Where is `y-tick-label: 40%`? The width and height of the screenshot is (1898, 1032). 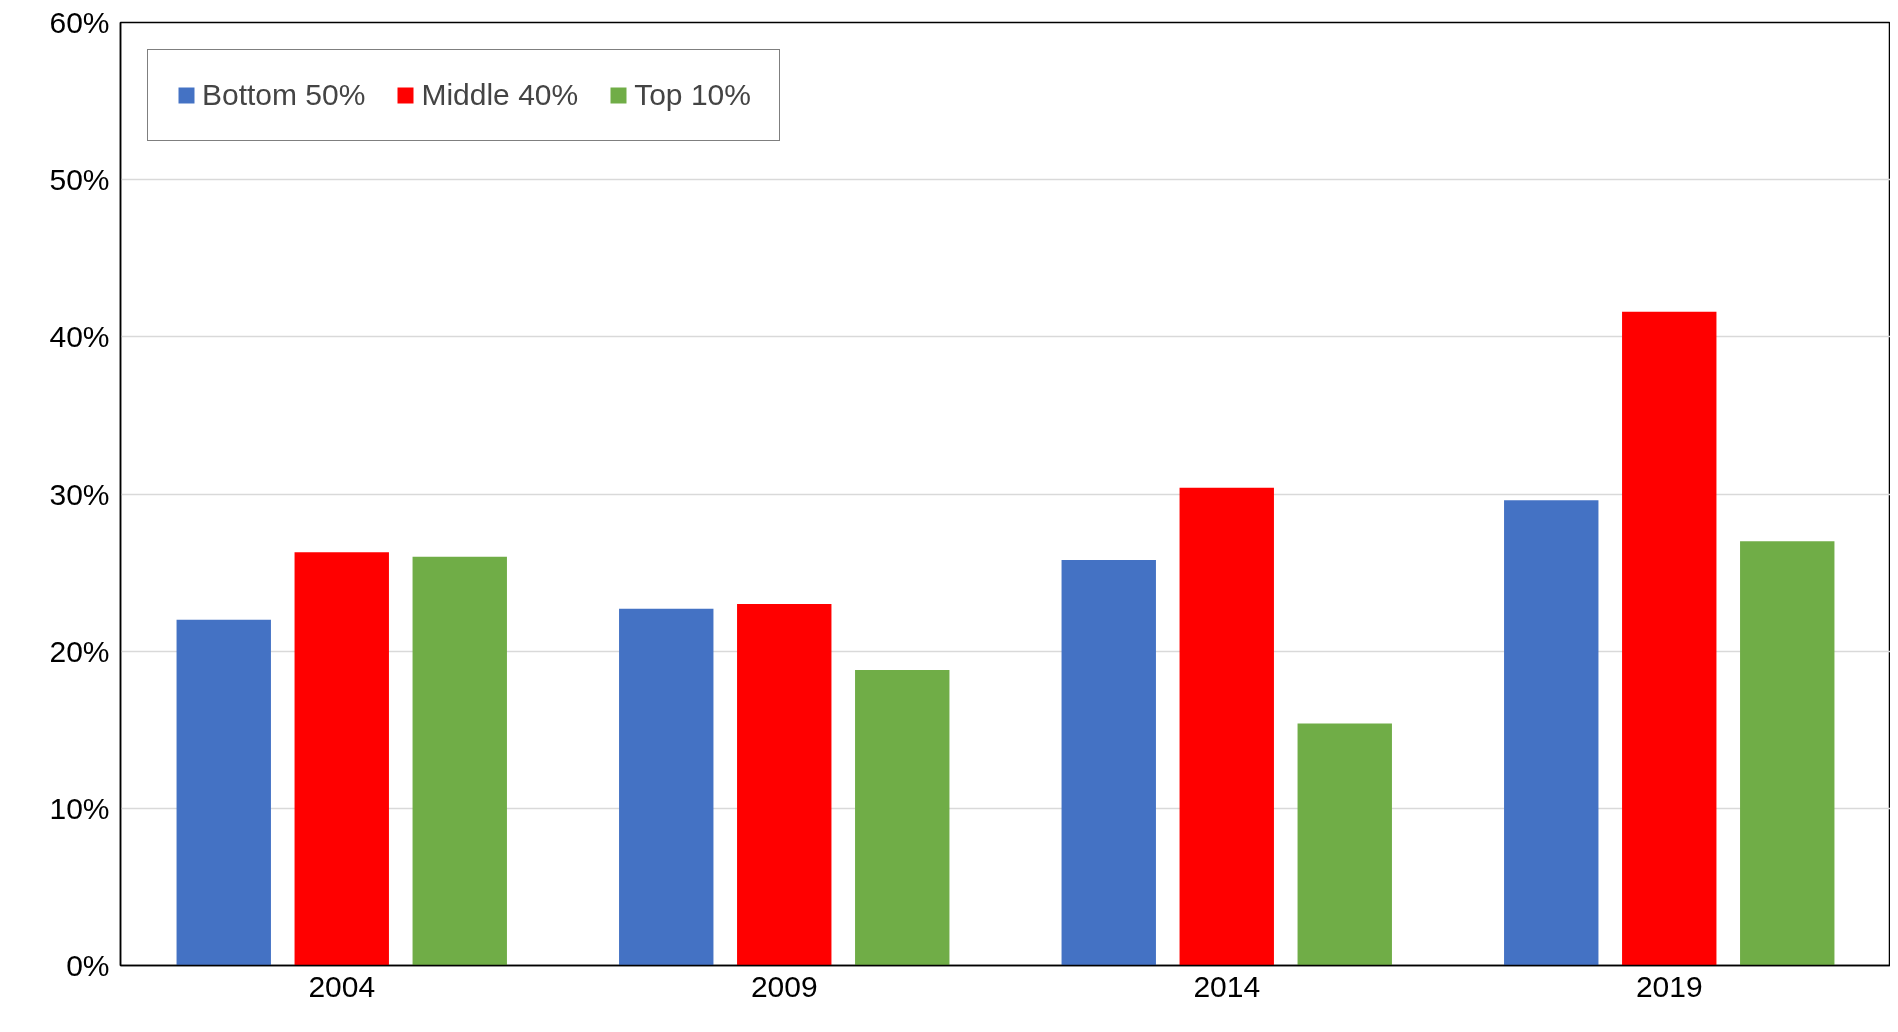 y-tick-label: 40% is located at coordinates (79, 337).